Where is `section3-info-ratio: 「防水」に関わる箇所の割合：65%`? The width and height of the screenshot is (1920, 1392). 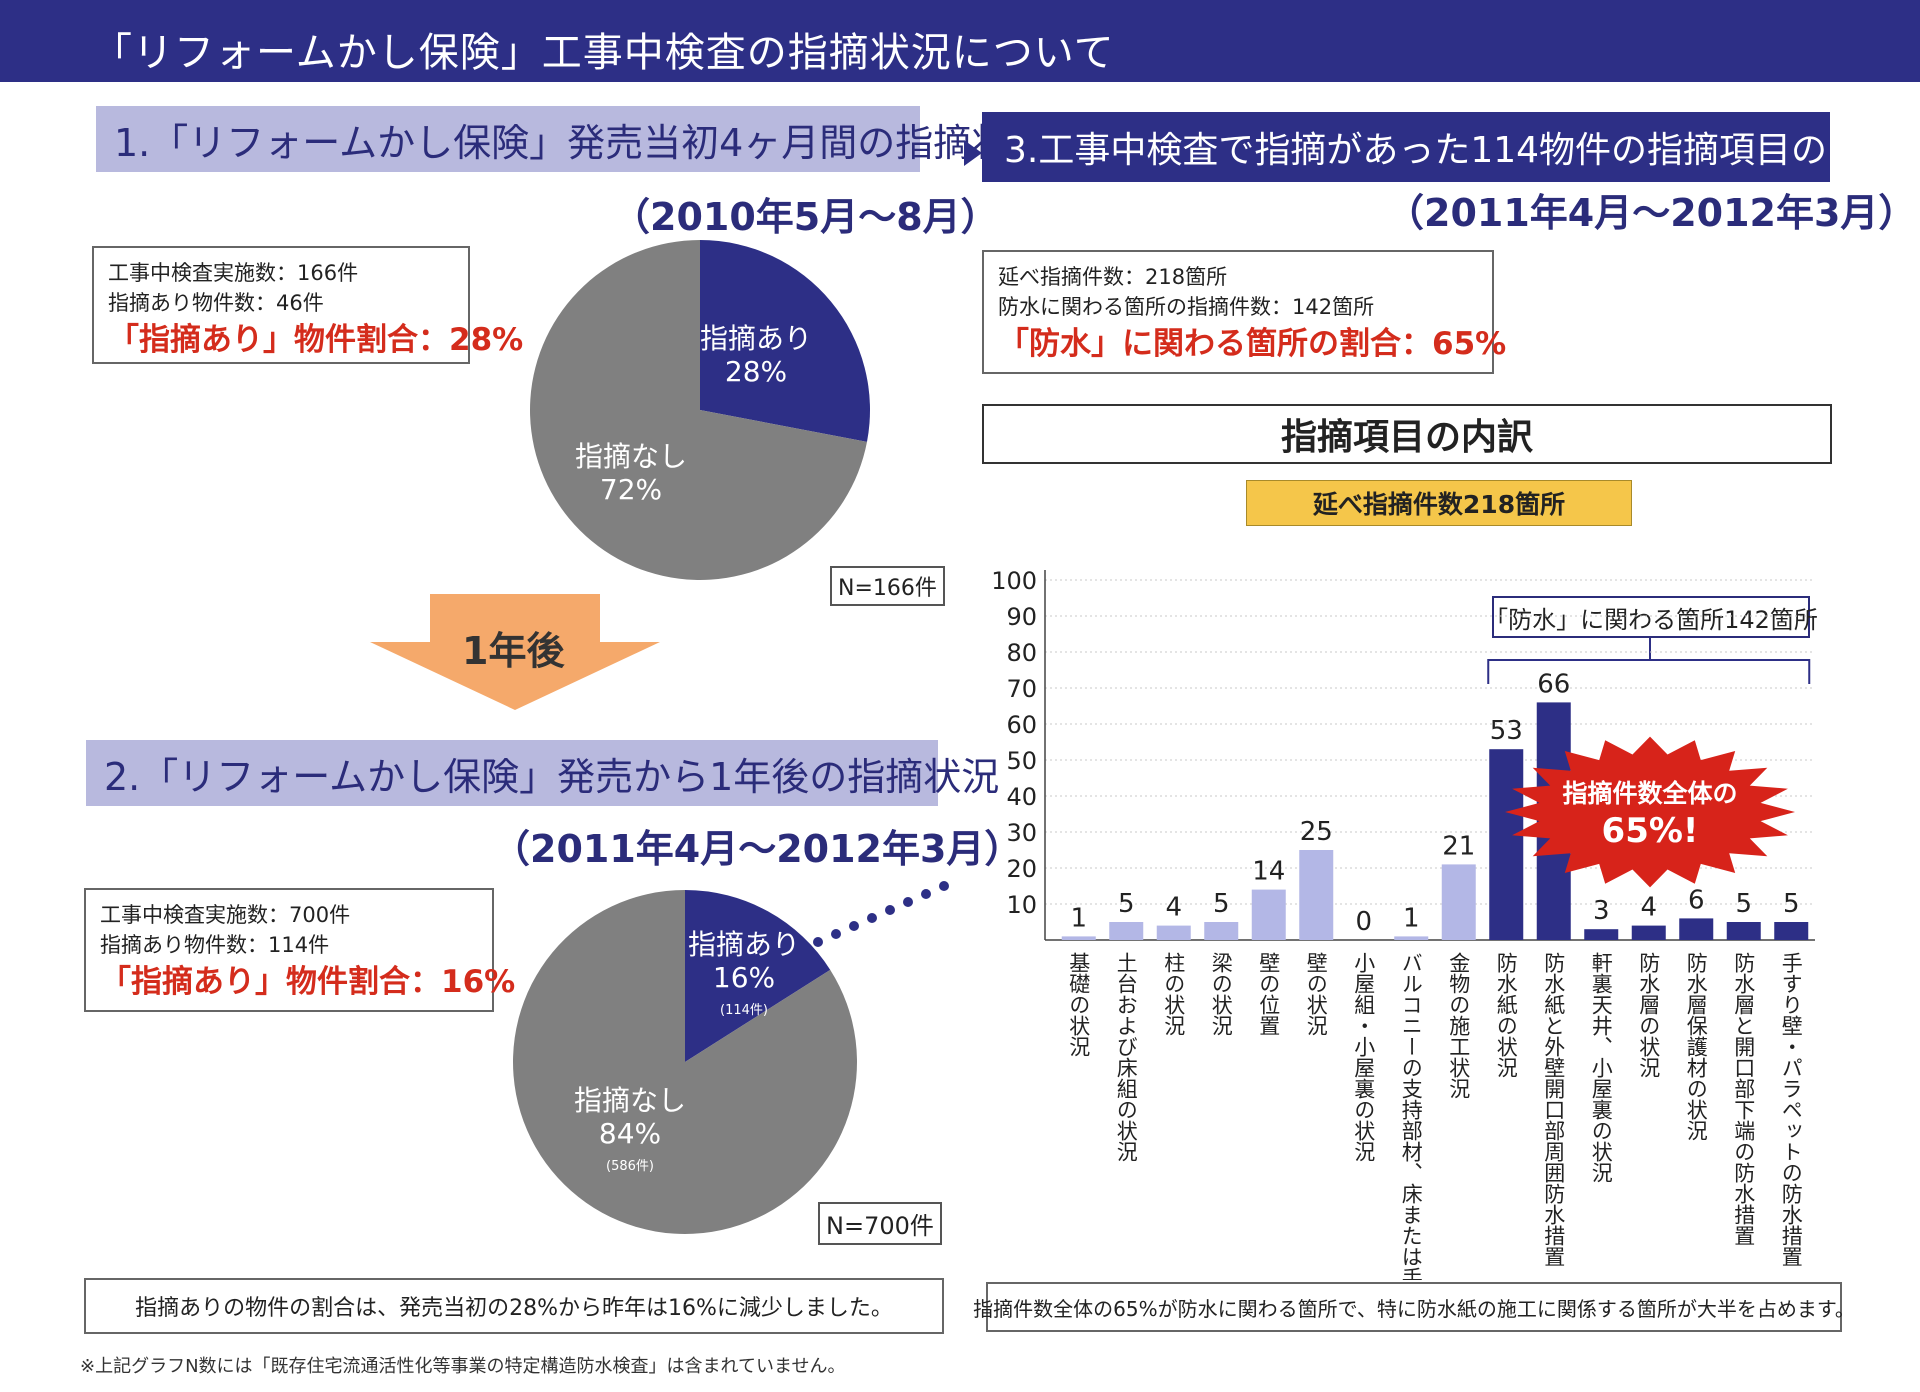
section3-info-ratio: 「防水」に関わる箇所の割合：65% is located at coordinates (1252, 344).